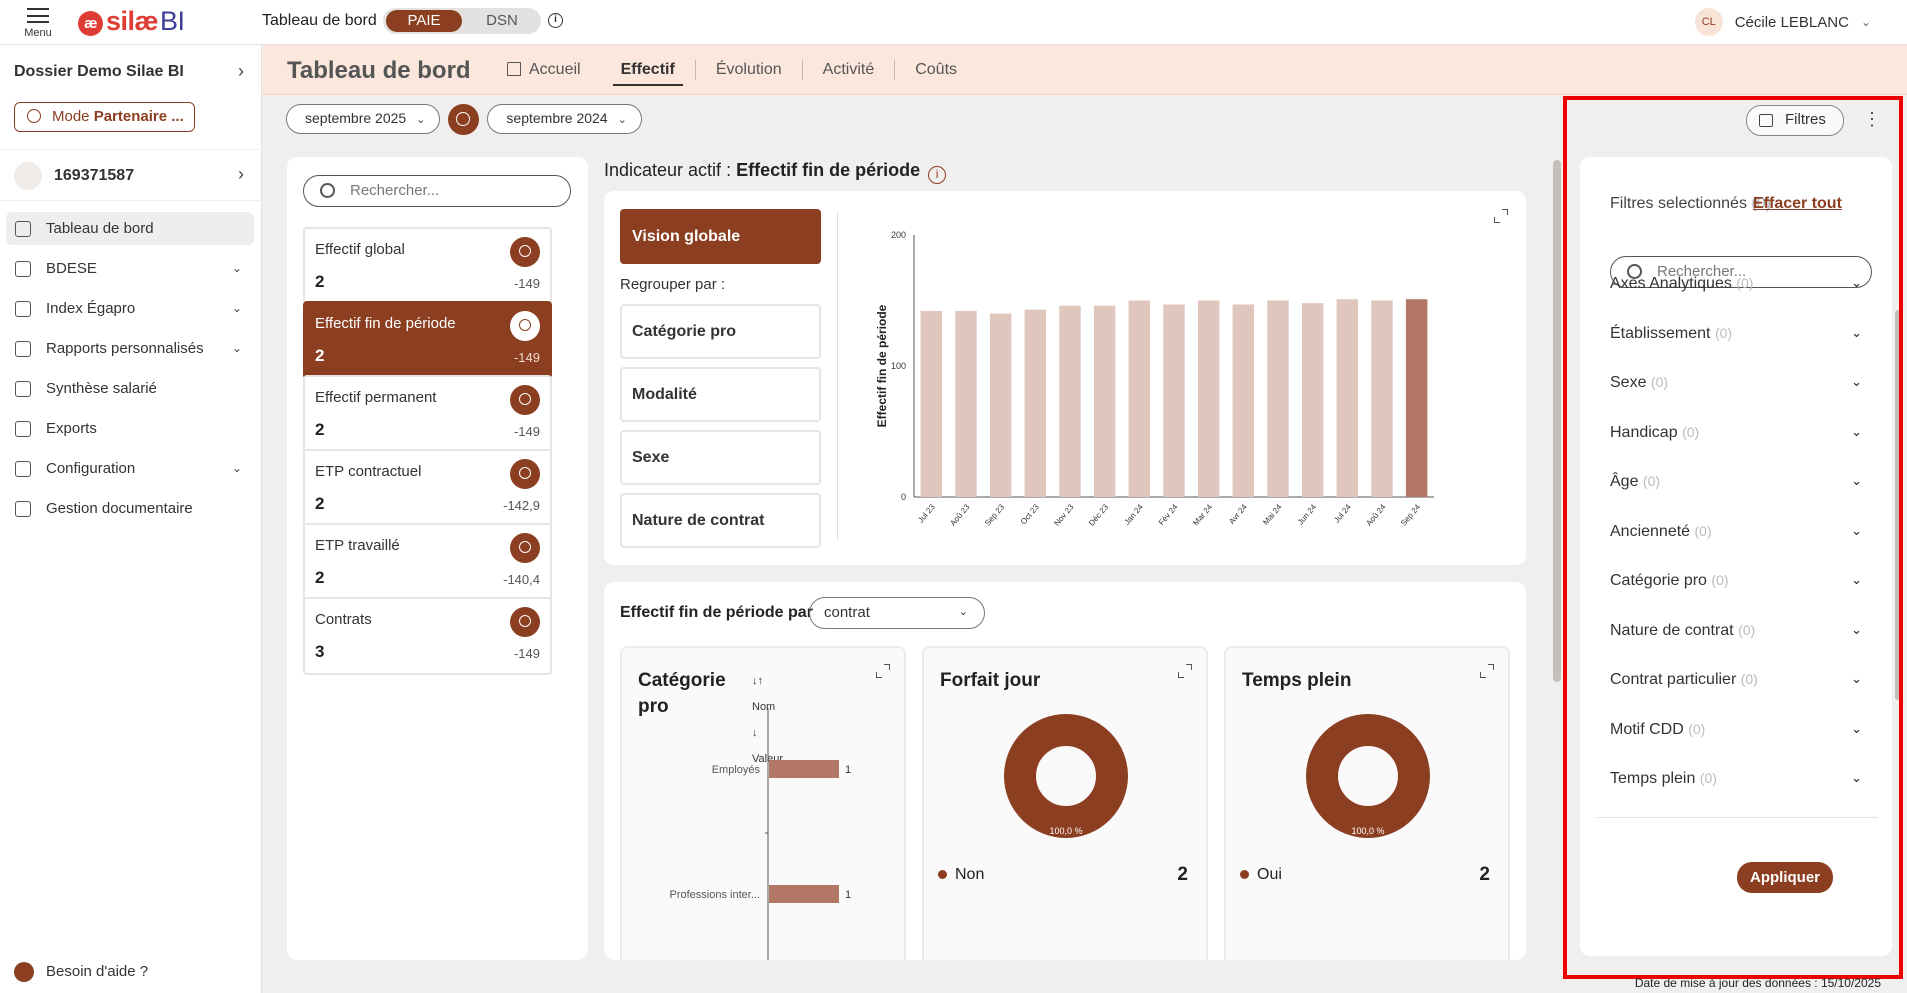 The width and height of the screenshot is (1907, 993). Describe the element at coordinates (1736, 729) in the screenshot. I see `filter-row: Motif CDD (0) ⌄` at that location.